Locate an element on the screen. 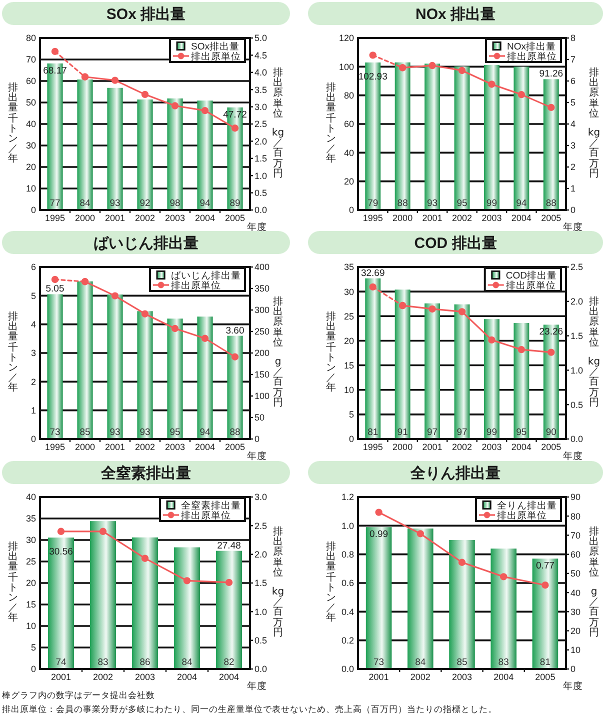 Image resolution: width=607 pixels, height=720 pixels. x-tick-label: 2000 is located at coordinates (85, 447).